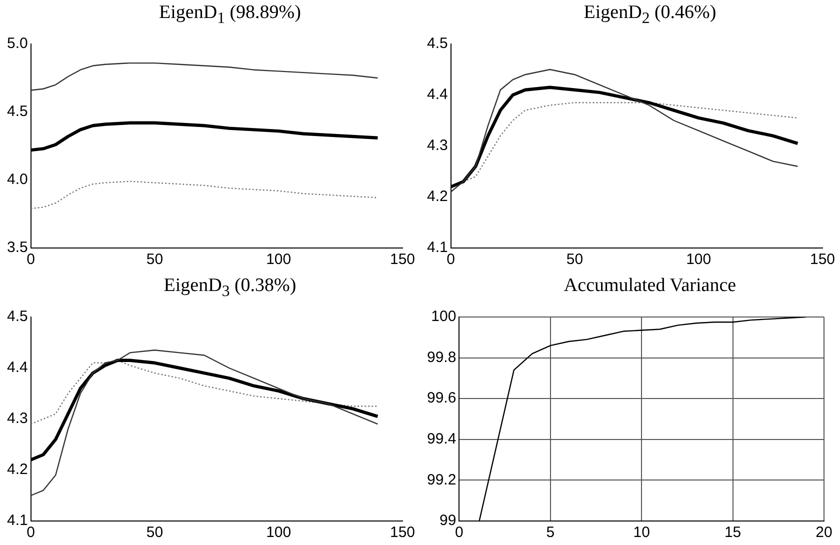 This screenshot has height=545, width=840. I want to click on chart-title: EigenD$_{2}$ (0.46%), so click(650, 15).